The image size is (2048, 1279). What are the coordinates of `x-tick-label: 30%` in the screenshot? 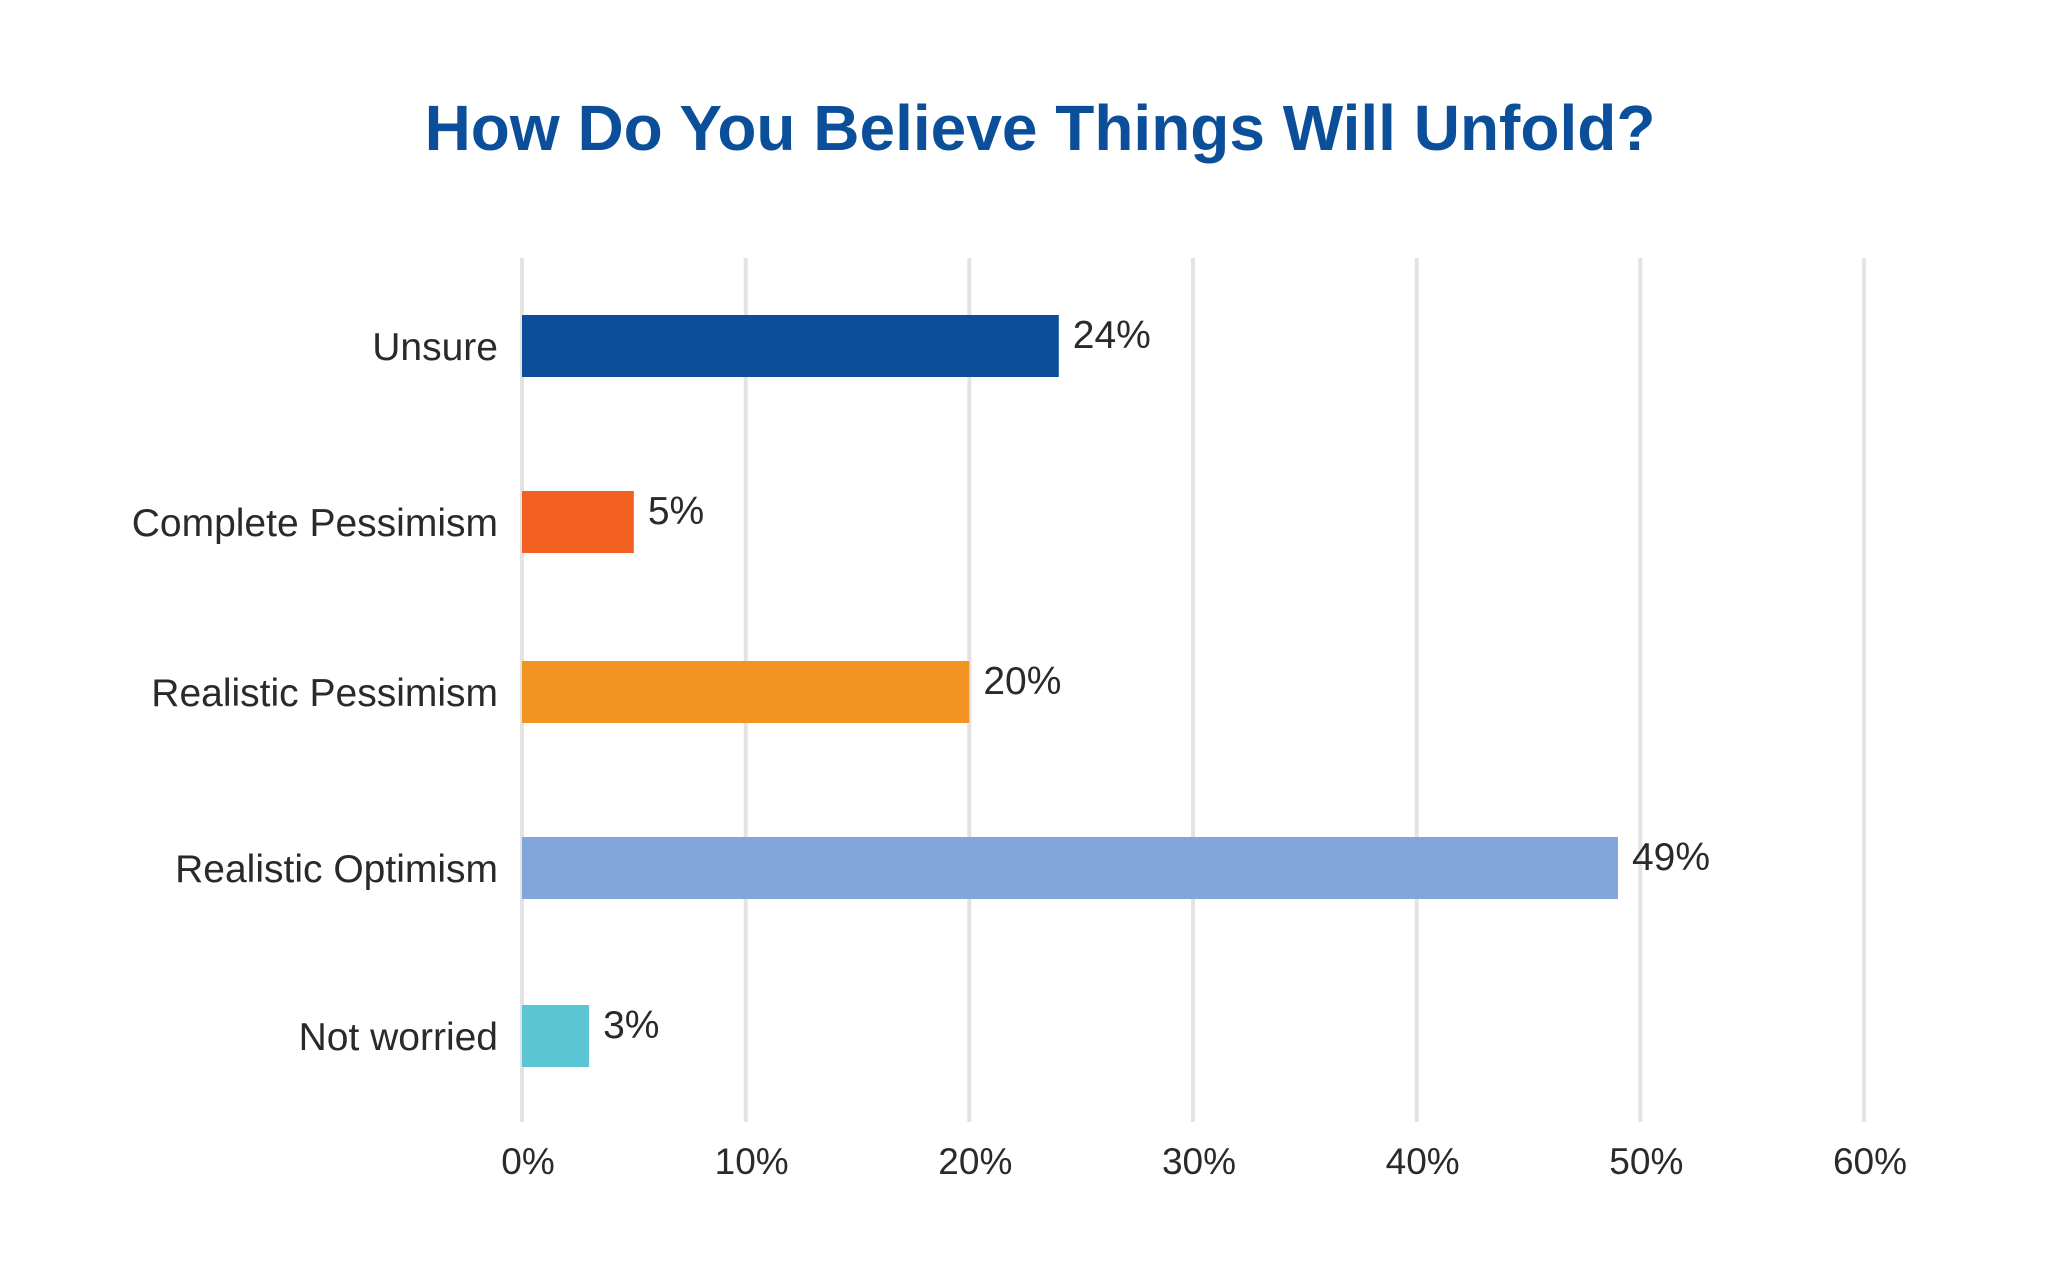 It's located at (1199, 1161).